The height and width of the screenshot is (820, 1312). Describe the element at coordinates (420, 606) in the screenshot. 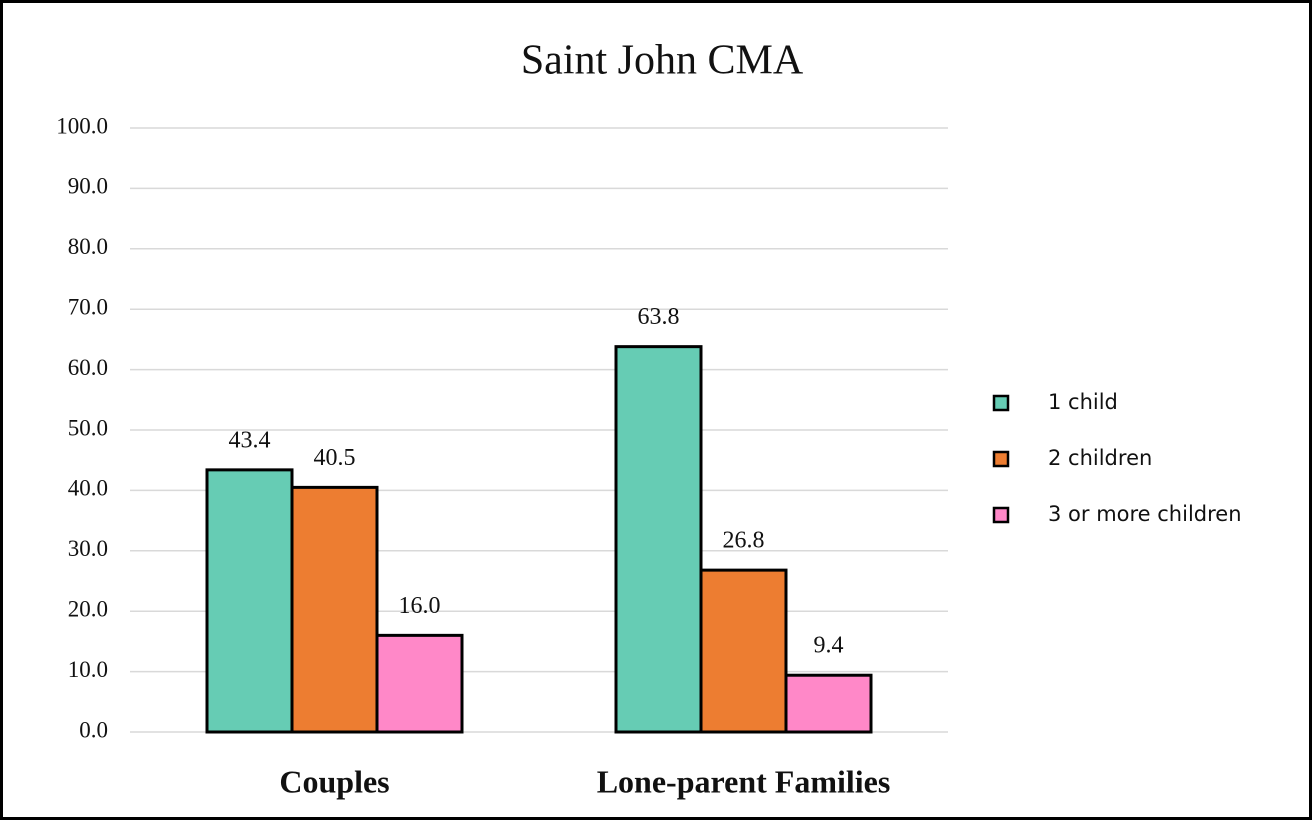

I see `data-label: 16.0` at that location.